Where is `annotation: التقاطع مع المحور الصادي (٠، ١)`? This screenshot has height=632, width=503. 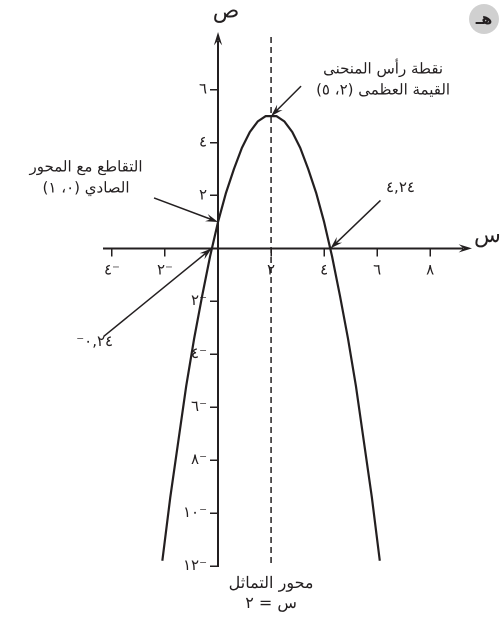 annotation: التقاطع مع المحور الصادي (٠، ١) is located at coordinates (85, 176).